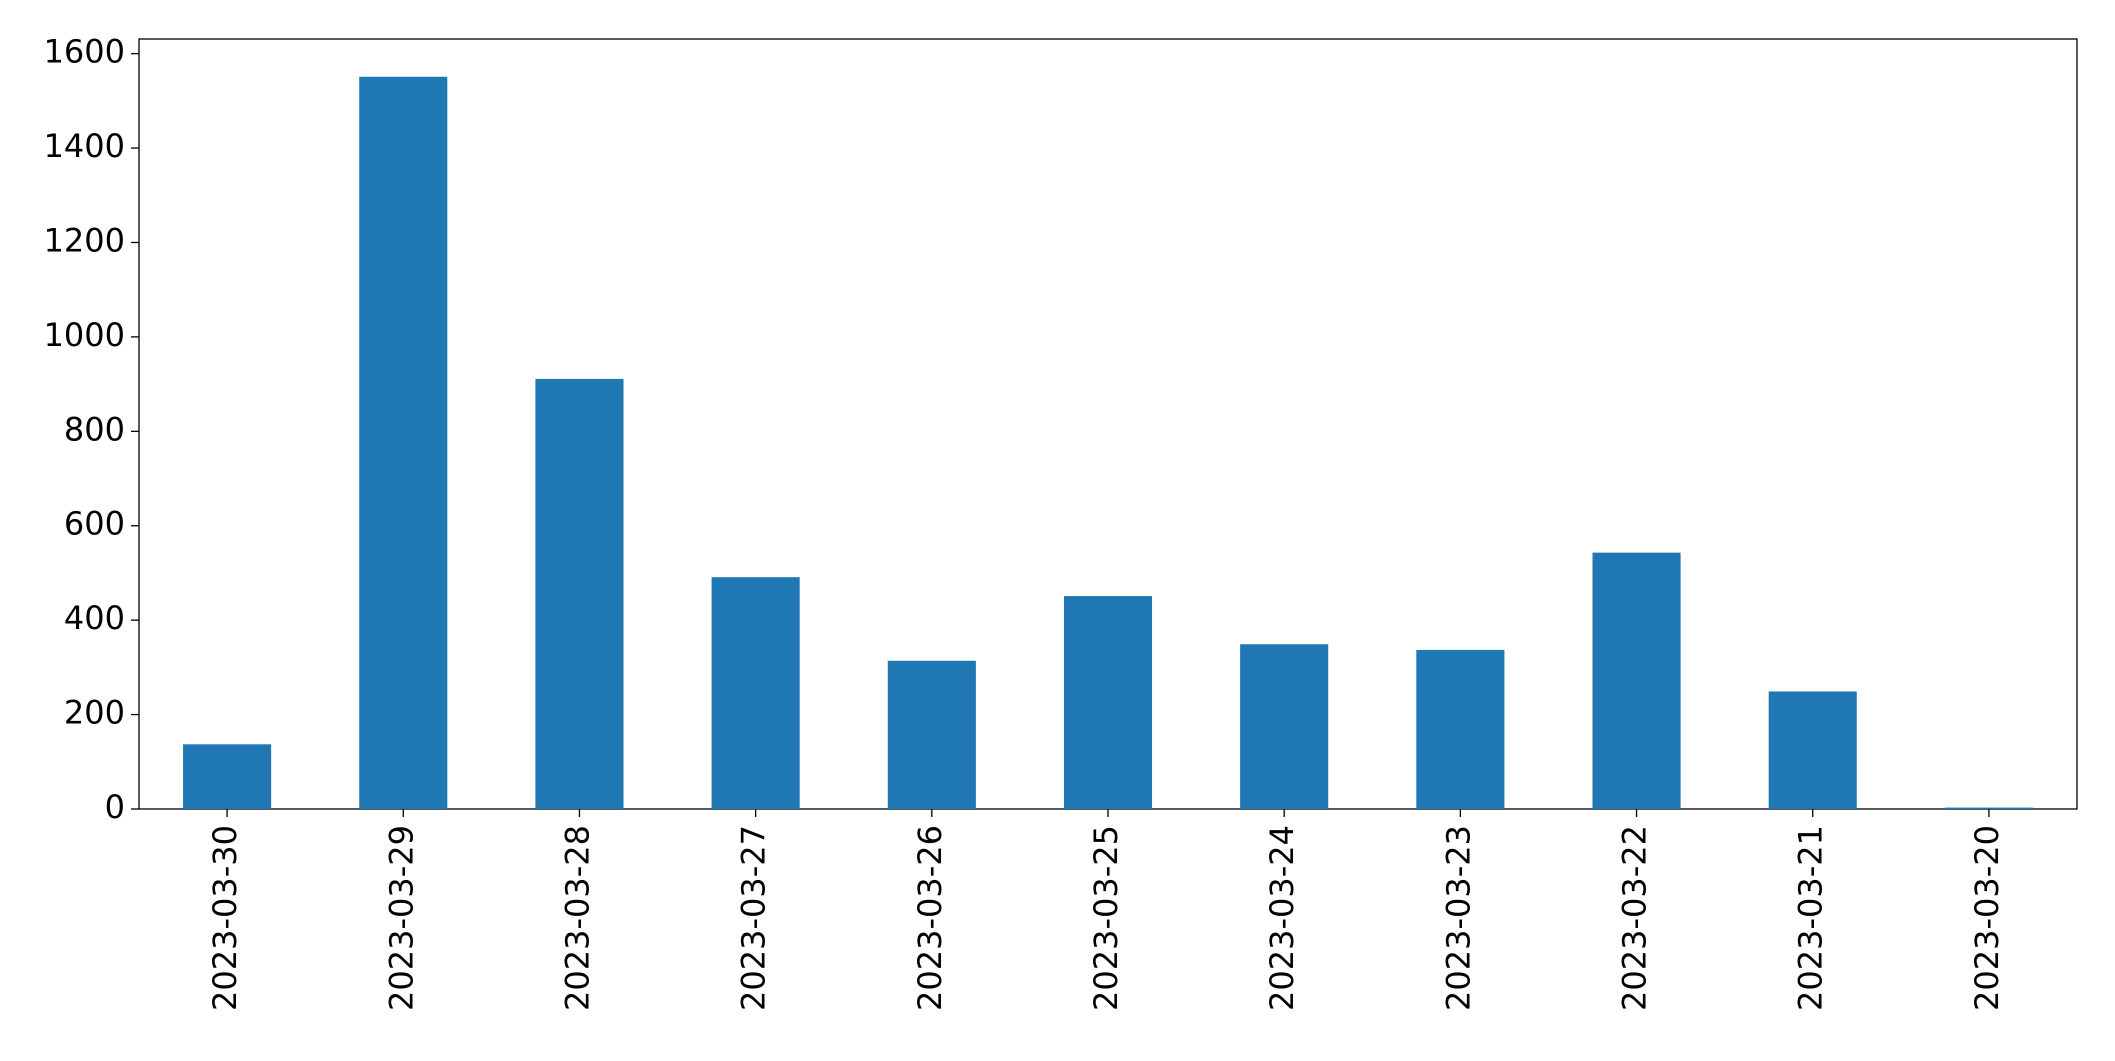 The height and width of the screenshot is (1061, 2115). Describe the element at coordinates (1811, 918) in the screenshot. I see `x-tick-label: 2023-03-21` at that location.